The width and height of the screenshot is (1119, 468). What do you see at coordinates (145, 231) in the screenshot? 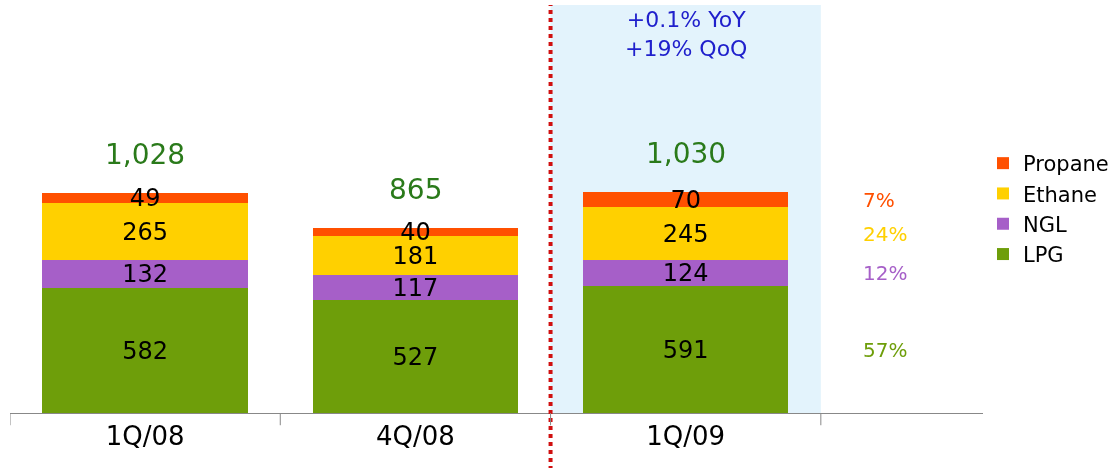
I see `data-label: 265` at bounding box center [145, 231].